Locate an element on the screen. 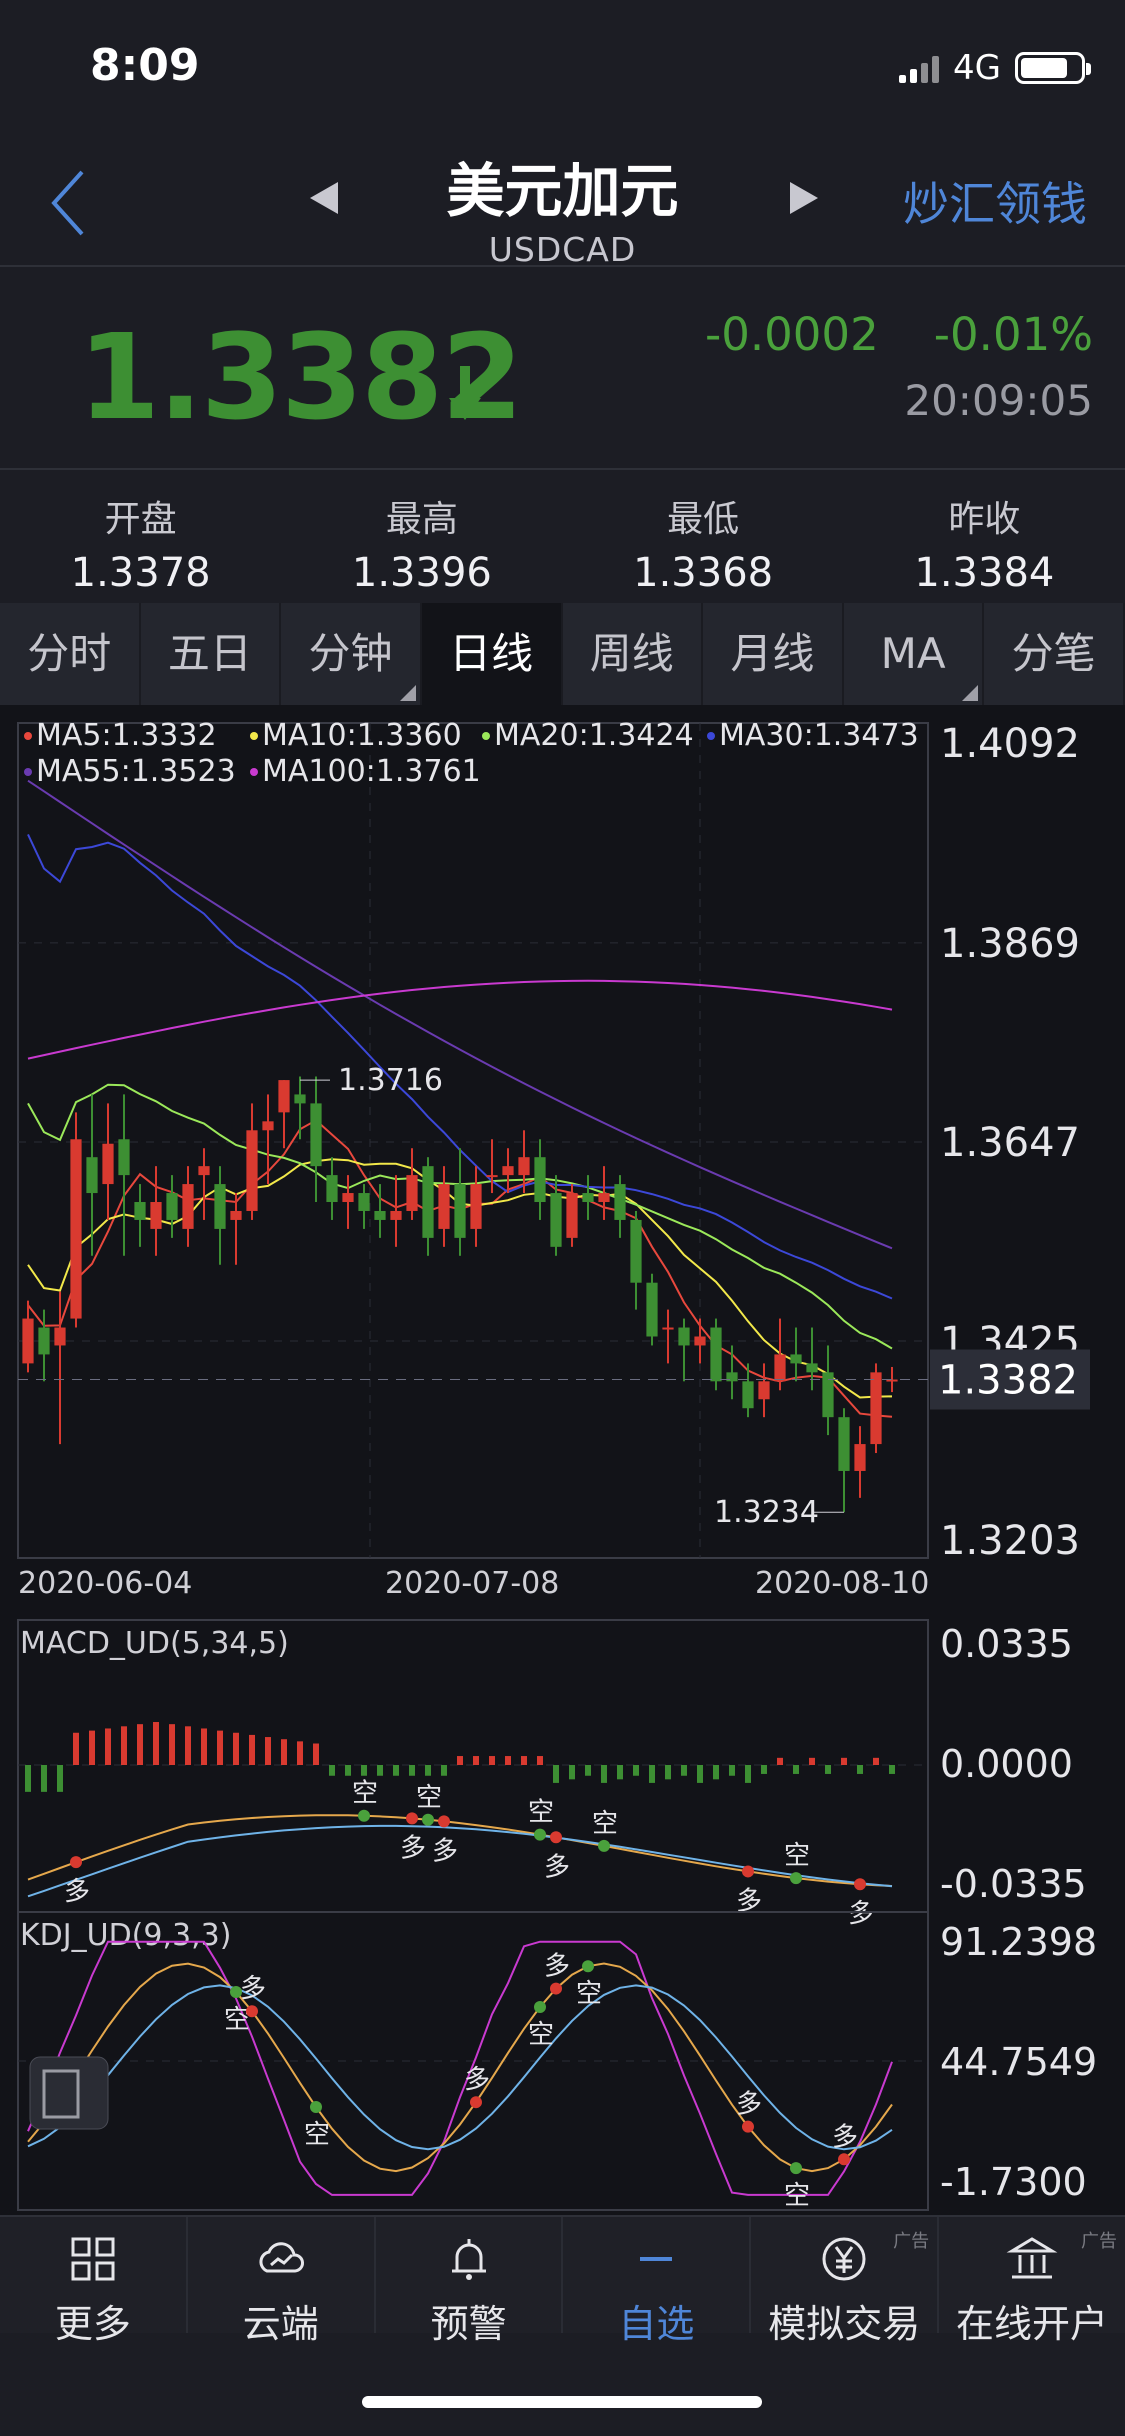  status-time: 8:09 is located at coordinates (145, 65).